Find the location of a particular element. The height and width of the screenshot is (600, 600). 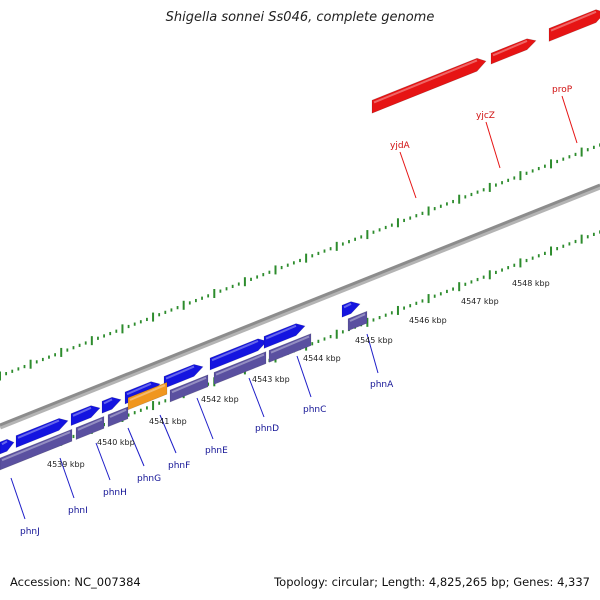

gene-label: yjcZ is located at coordinates (485, 116).